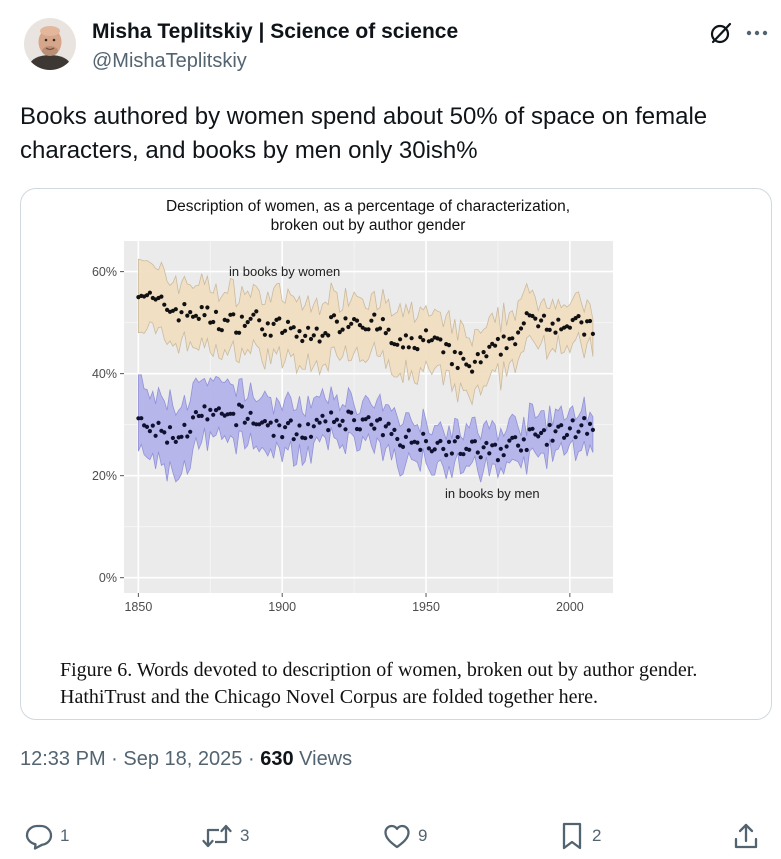  I want to click on y-tick-label: 60%, so click(104, 272).